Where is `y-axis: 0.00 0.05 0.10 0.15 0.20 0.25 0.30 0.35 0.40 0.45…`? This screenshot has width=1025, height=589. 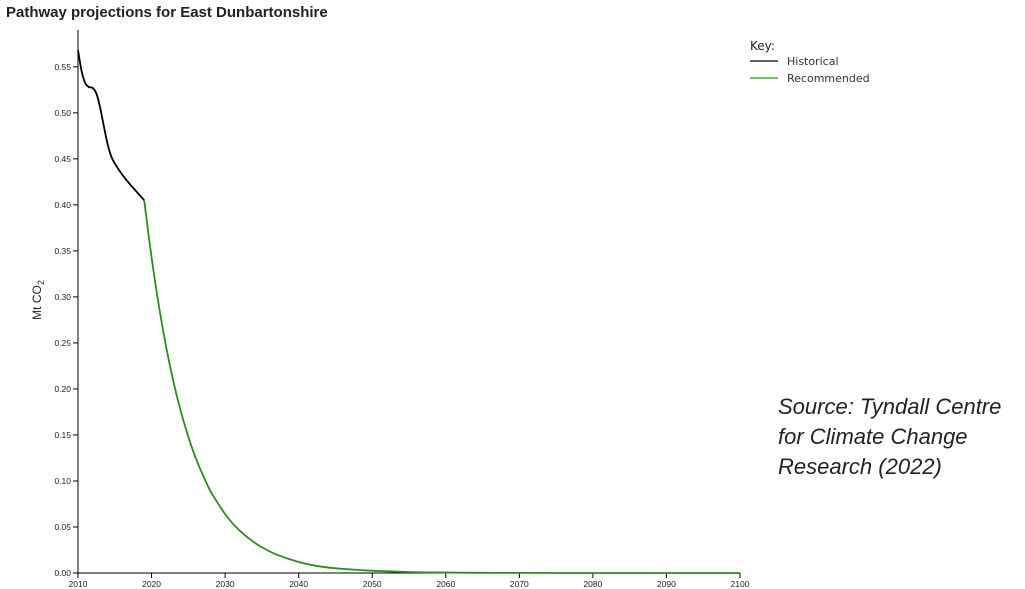 y-axis: 0.00 0.05 0.10 0.15 0.20 0.25 0.30 0.35 0.40 0.45… is located at coordinates (66, 304).